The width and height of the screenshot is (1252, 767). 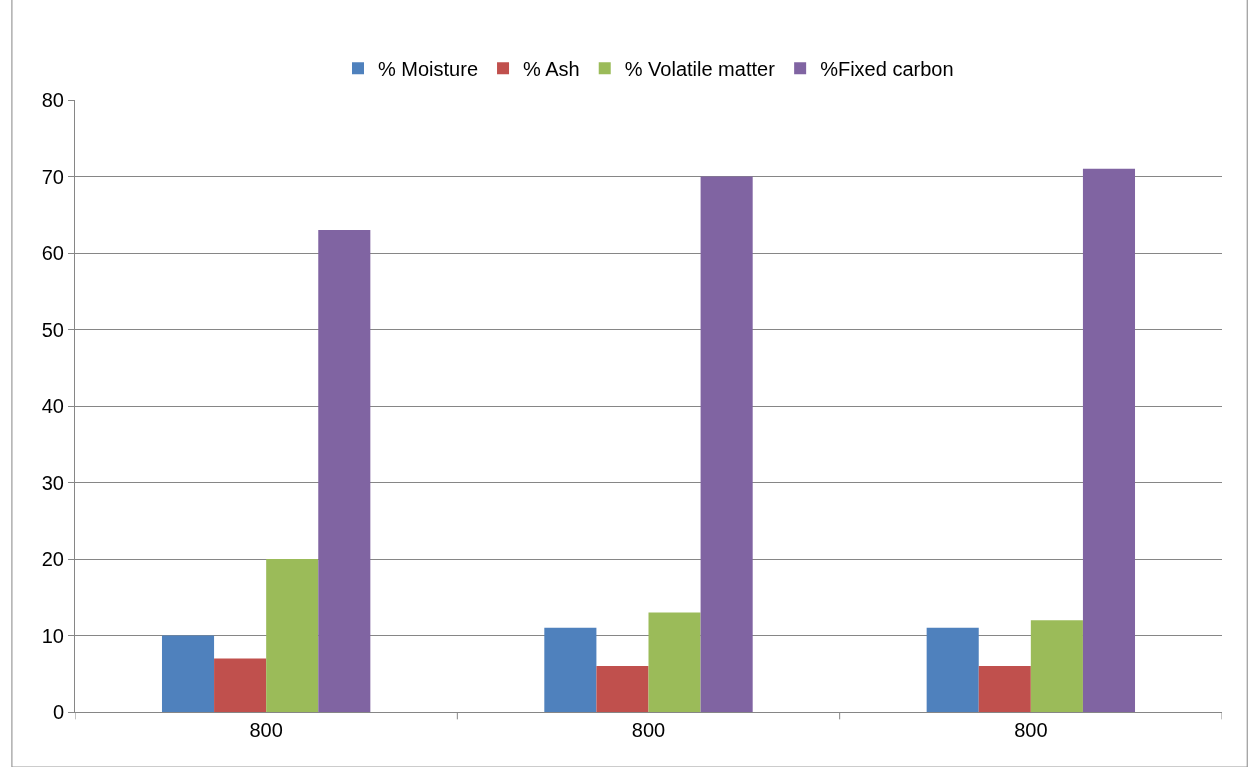 I want to click on y-tick-label: 20, so click(x=52, y=559).